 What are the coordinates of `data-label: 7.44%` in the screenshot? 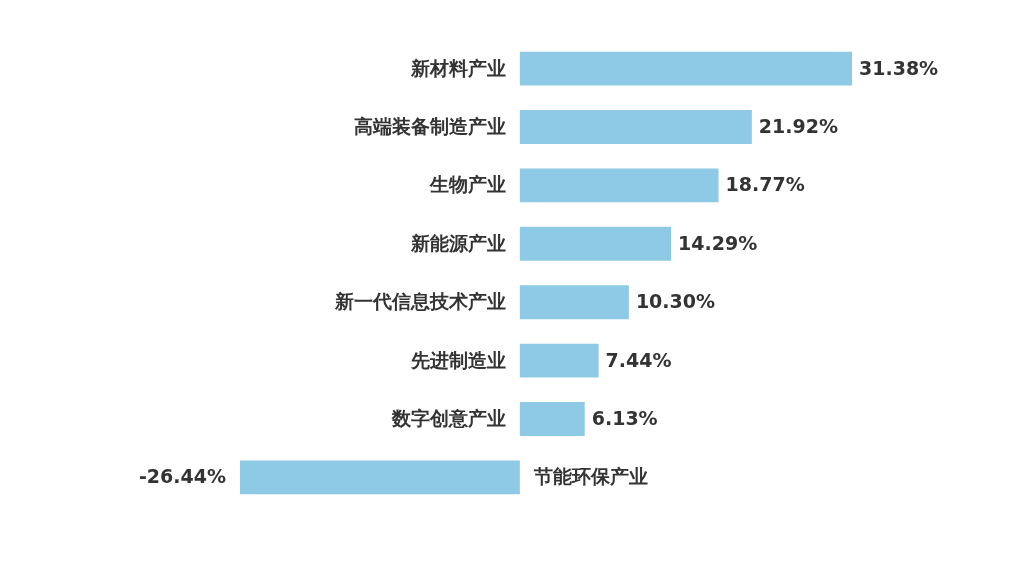 It's located at (638, 359).